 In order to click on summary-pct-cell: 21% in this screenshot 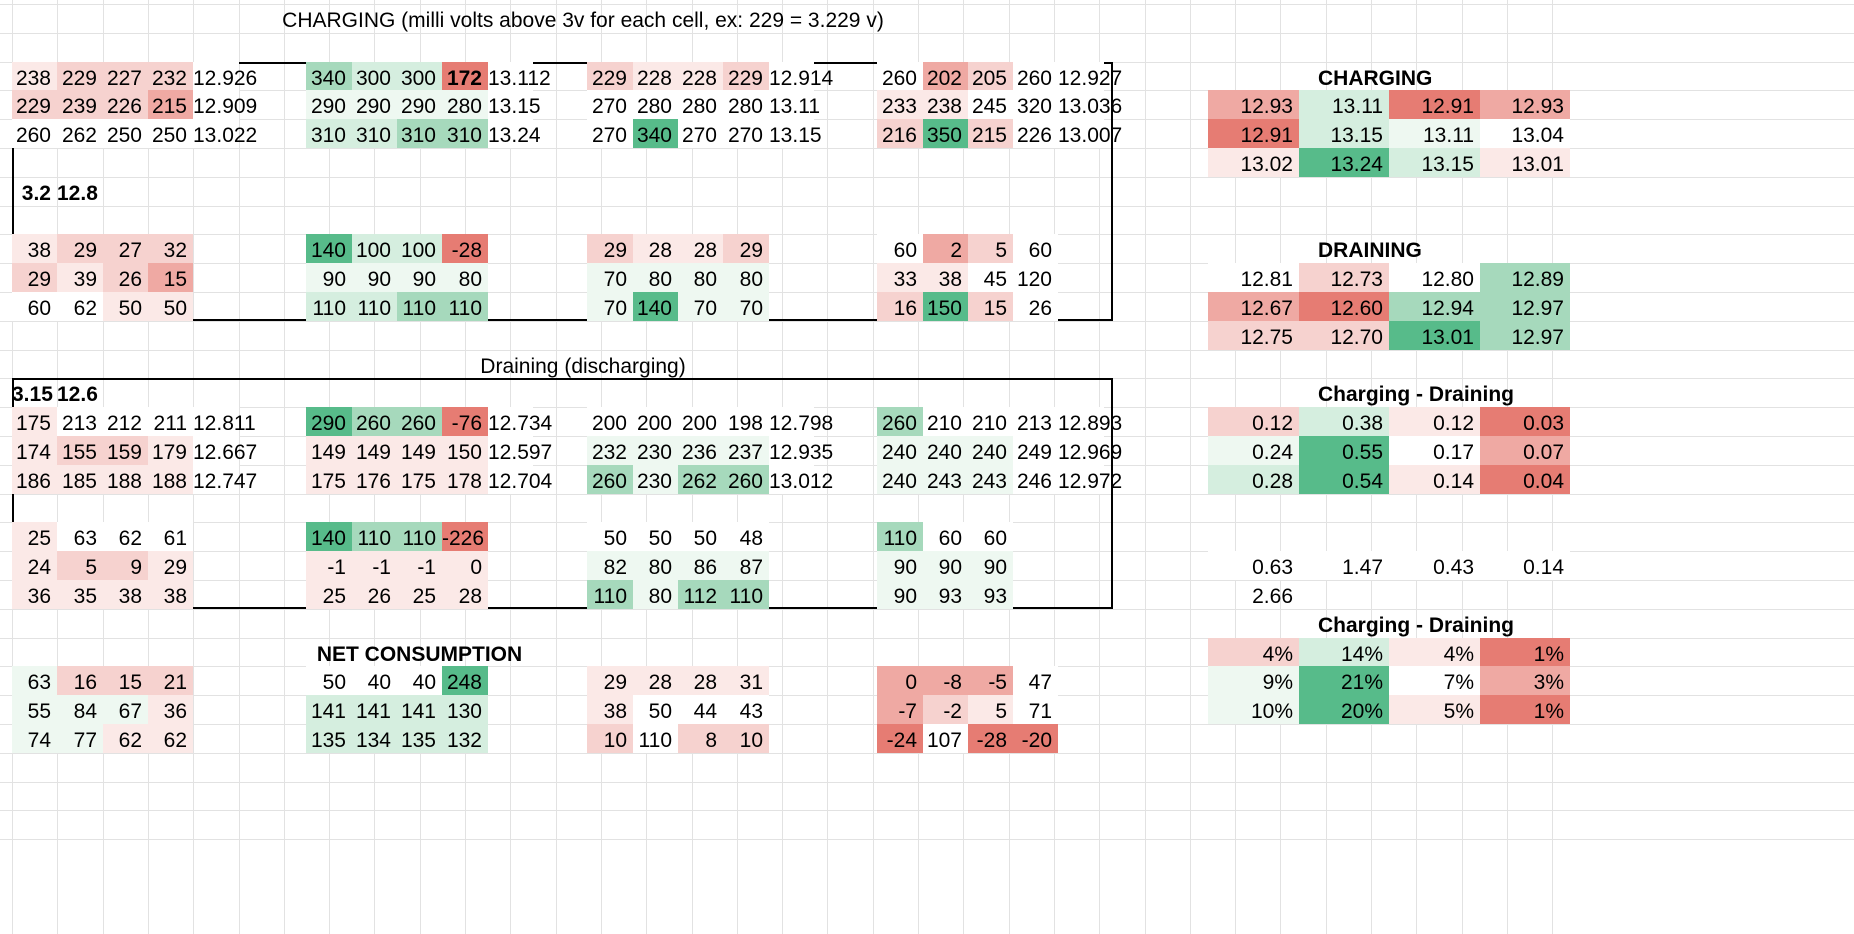, I will do `click(1344, 680)`.